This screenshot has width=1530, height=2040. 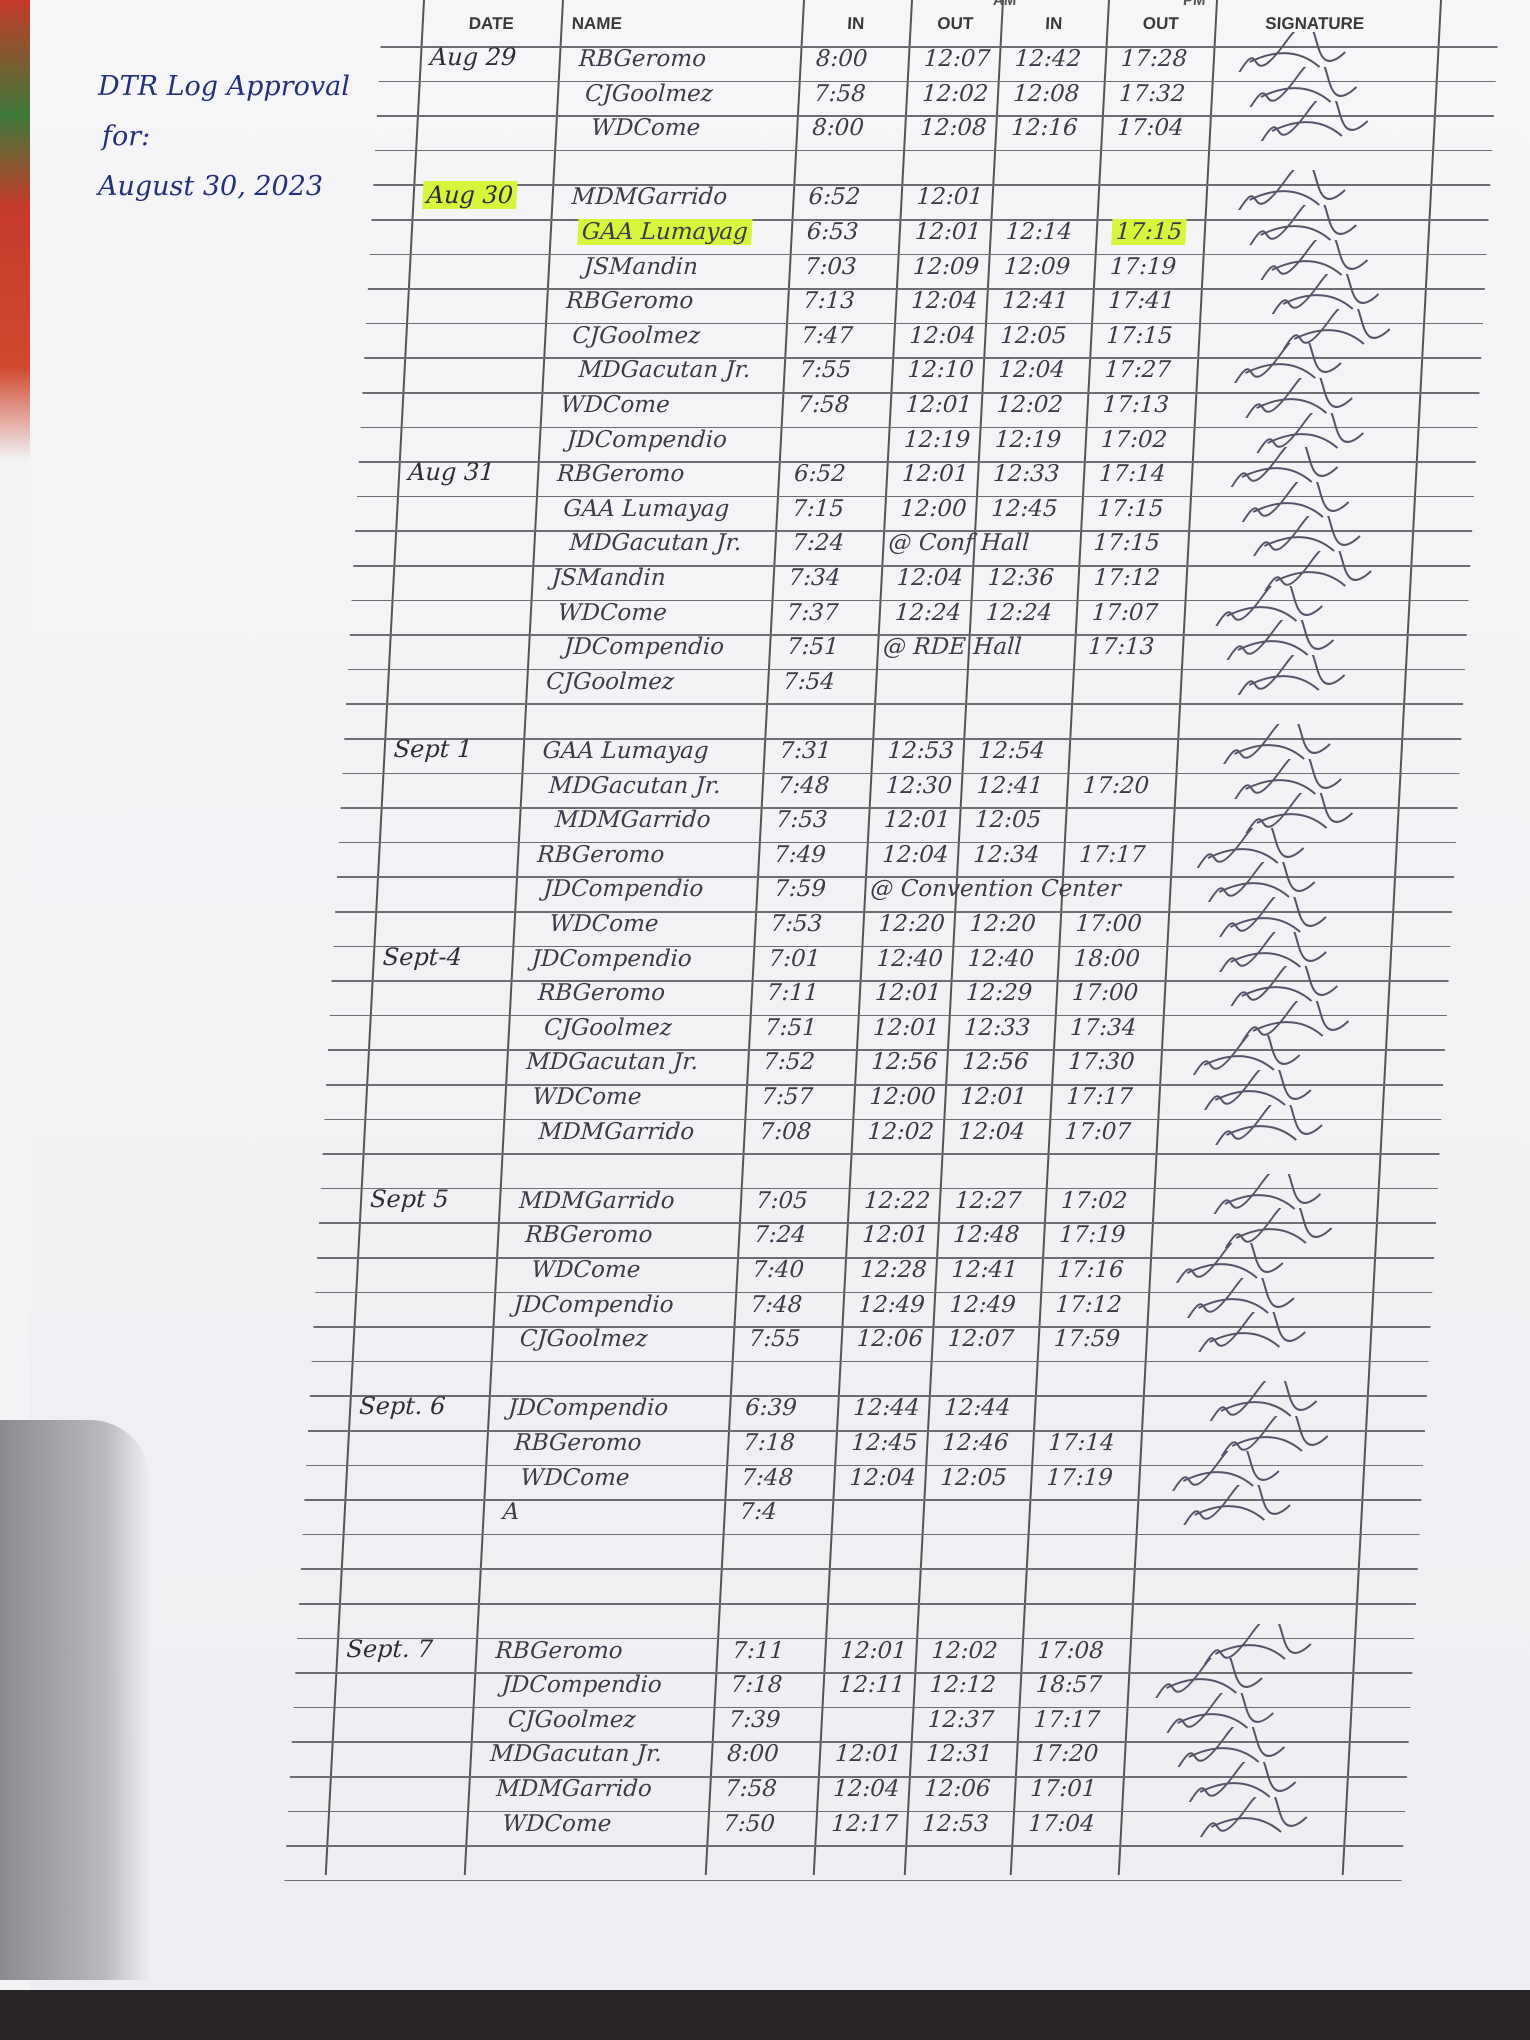 I want to click on date-label-text: Aug 29, so click(x=473, y=57).